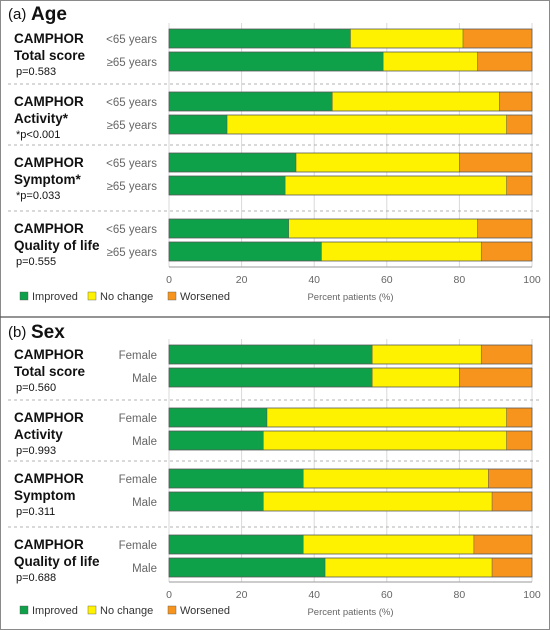 The width and height of the screenshot is (550, 630). Describe the element at coordinates (126, 611) in the screenshot. I see `legend-label: No change` at that location.